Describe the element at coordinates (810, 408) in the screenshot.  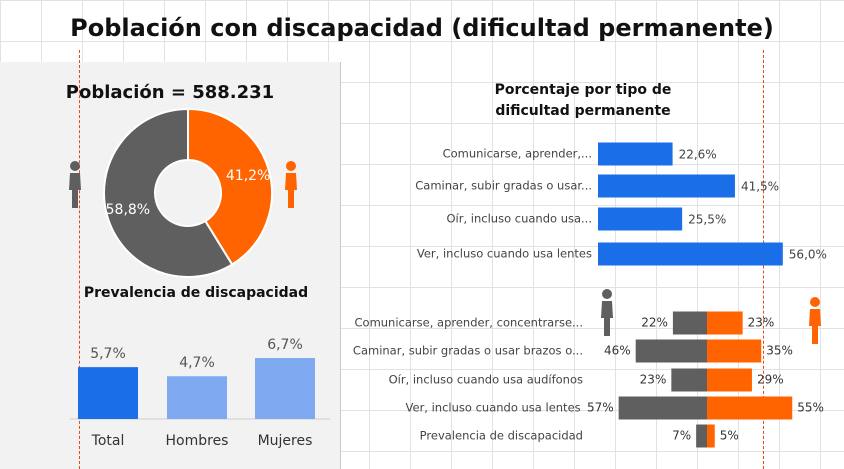
I see `butterfly-value-mujeres-3: 55%` at that location.